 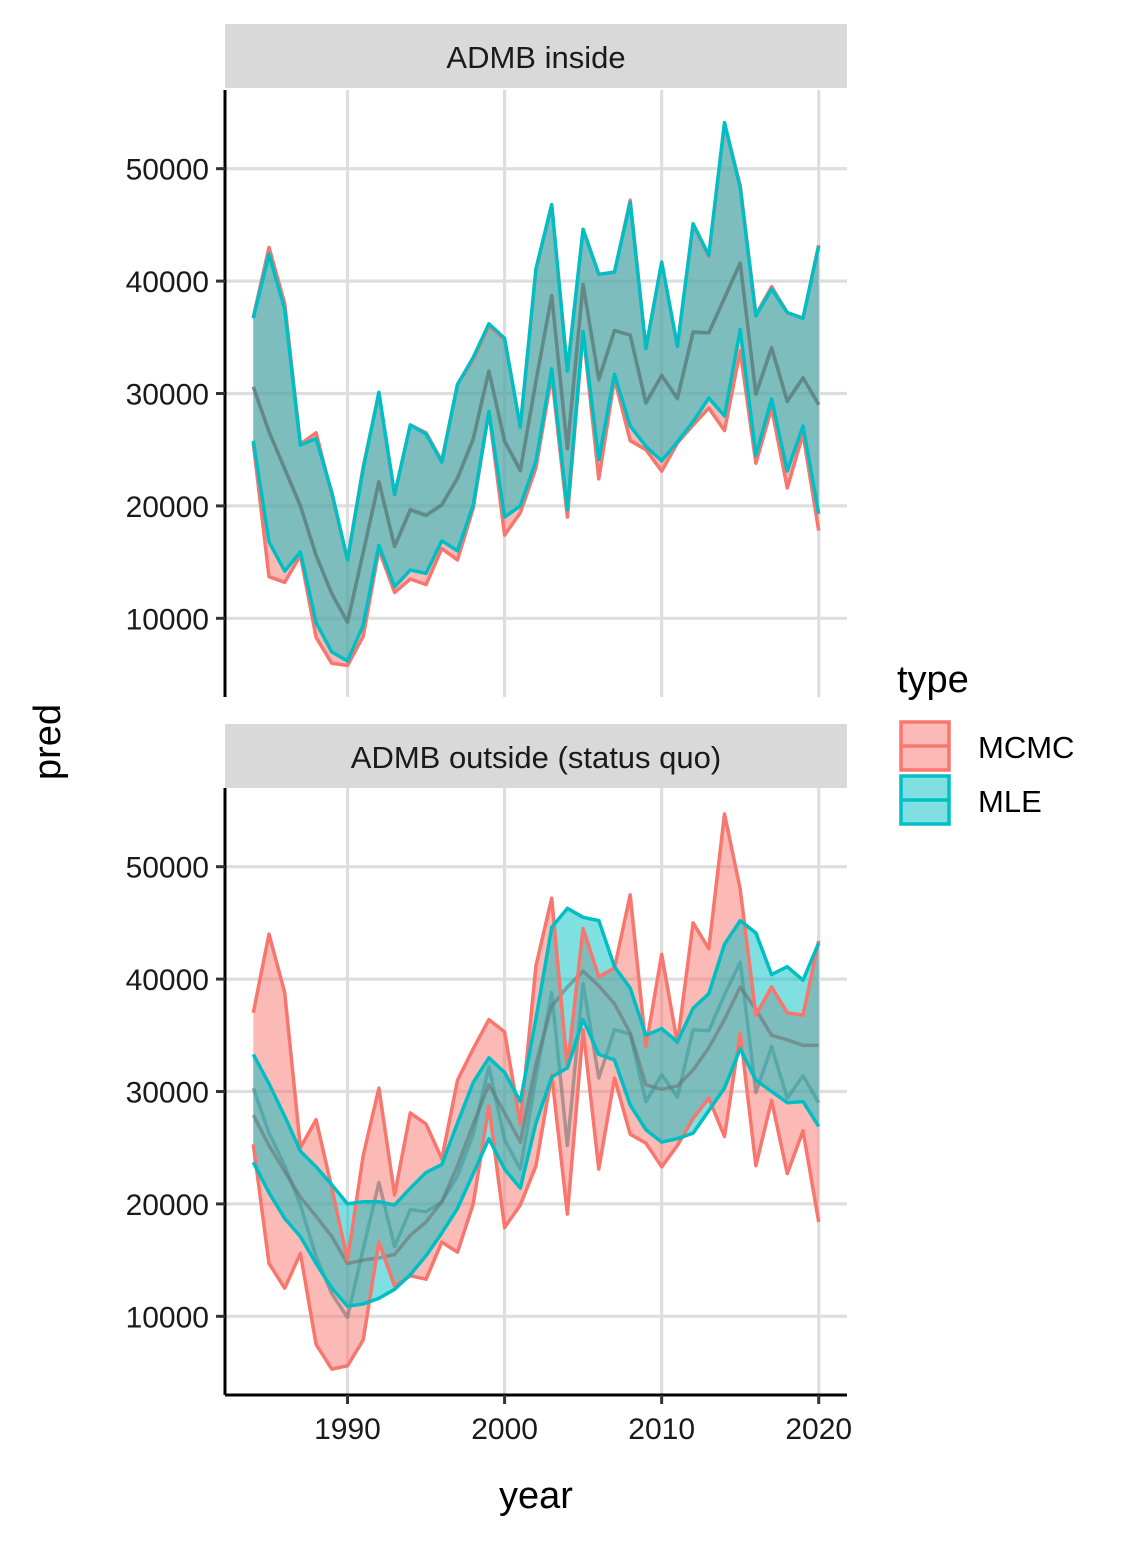 I want to click on x-tick-label-2000: 2000, so click(x=504, y=1429).